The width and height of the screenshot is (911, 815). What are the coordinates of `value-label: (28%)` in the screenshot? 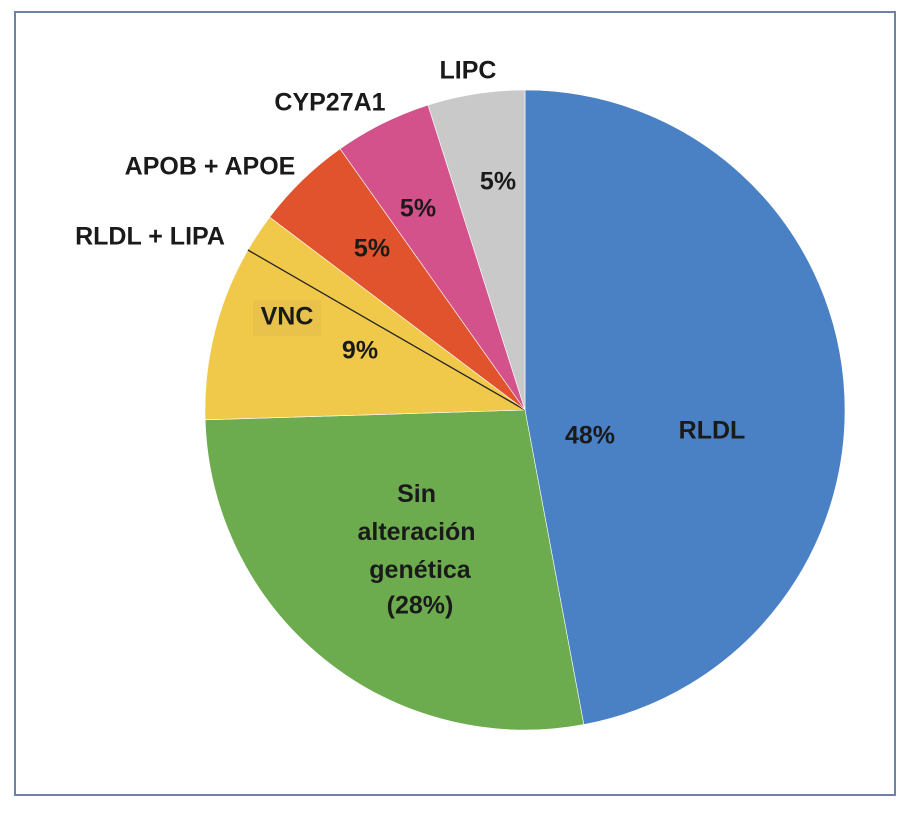 It's located at (420, 606).